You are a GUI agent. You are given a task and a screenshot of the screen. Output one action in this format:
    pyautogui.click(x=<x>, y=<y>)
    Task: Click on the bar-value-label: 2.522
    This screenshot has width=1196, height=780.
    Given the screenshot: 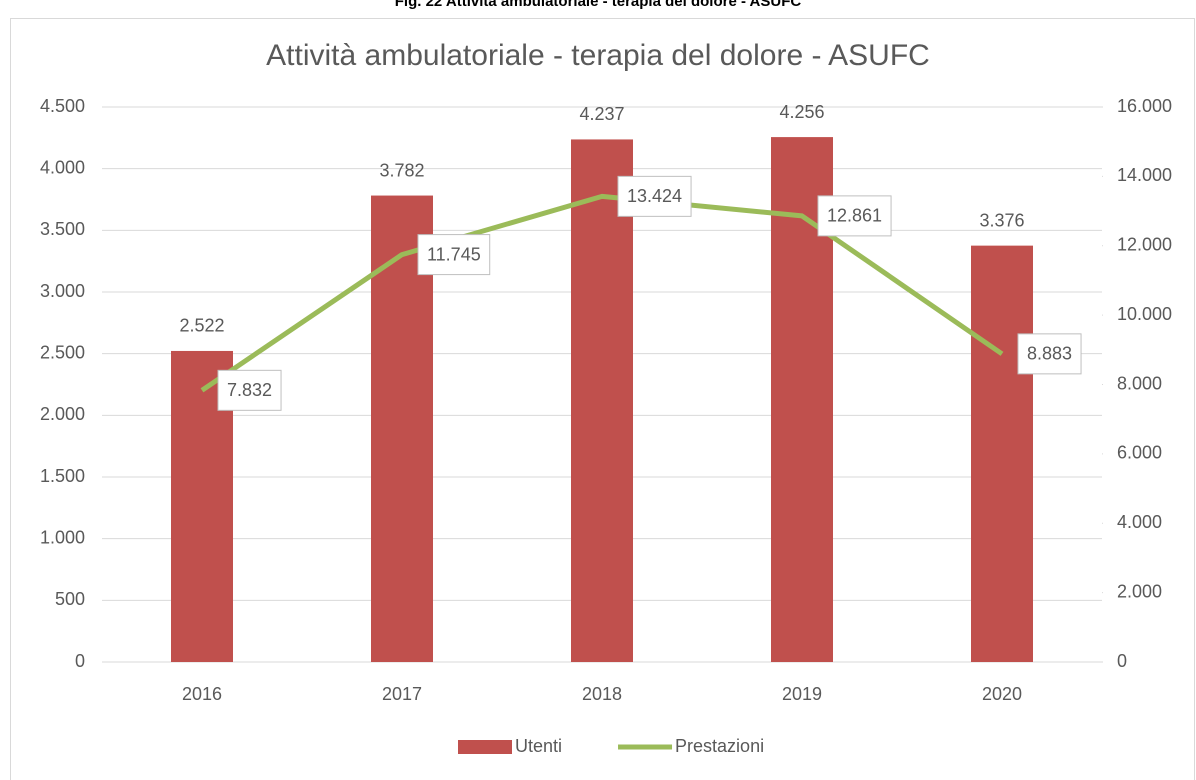 What is the action you would take?
    pyautogui.click(x=201, y=326)
    